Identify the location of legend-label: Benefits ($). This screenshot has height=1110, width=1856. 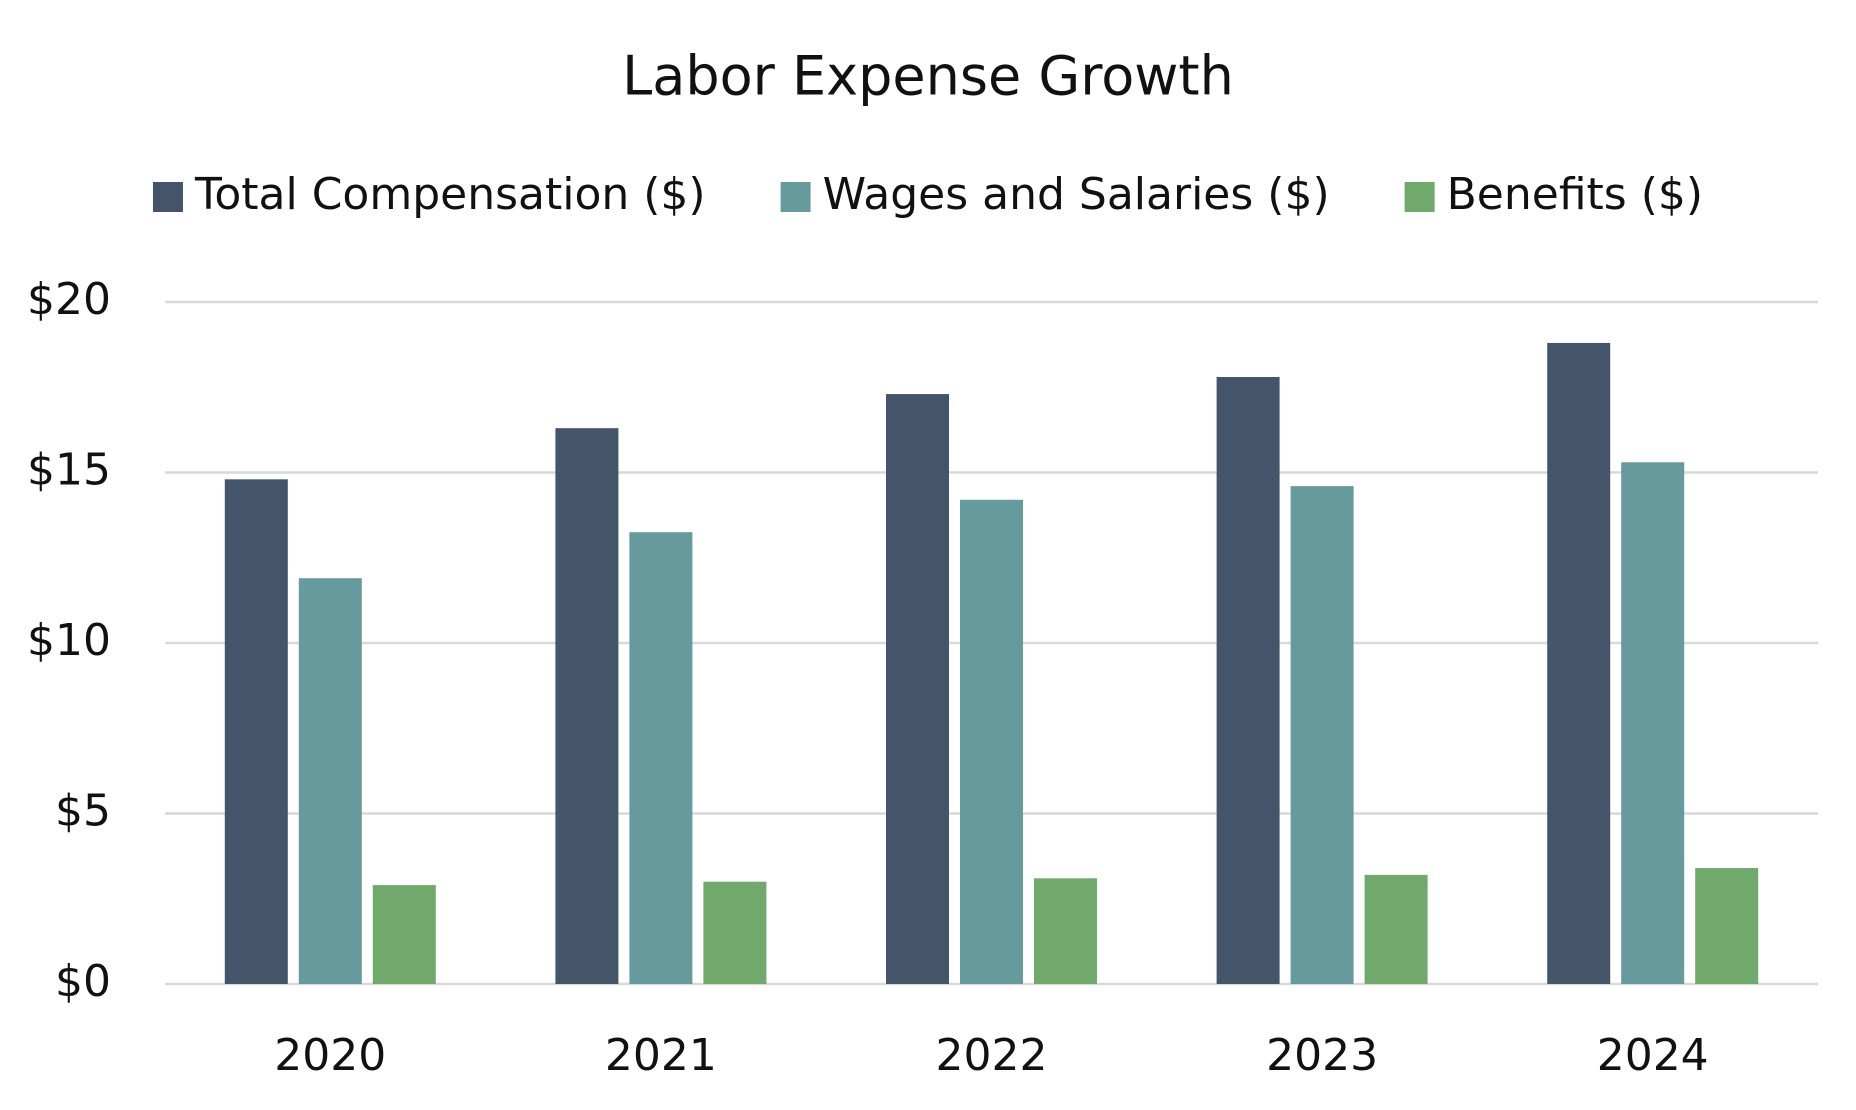
(1575, 194).